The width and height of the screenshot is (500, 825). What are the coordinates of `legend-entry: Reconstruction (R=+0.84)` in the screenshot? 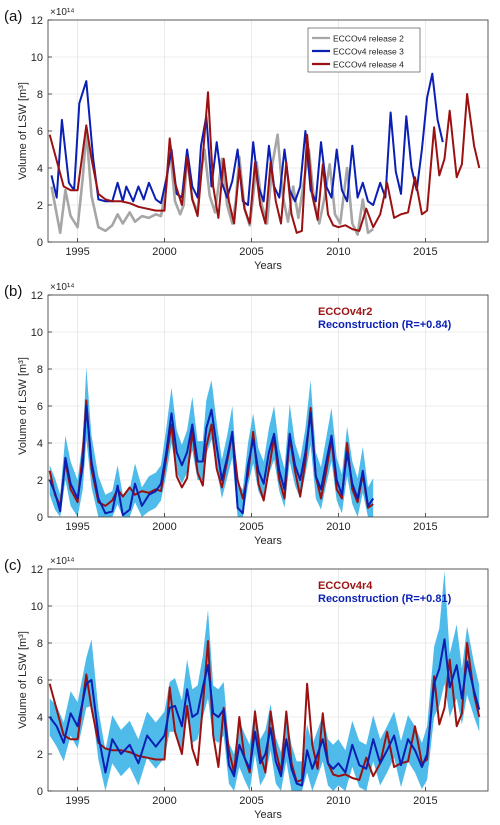 It's located at (385, 325).